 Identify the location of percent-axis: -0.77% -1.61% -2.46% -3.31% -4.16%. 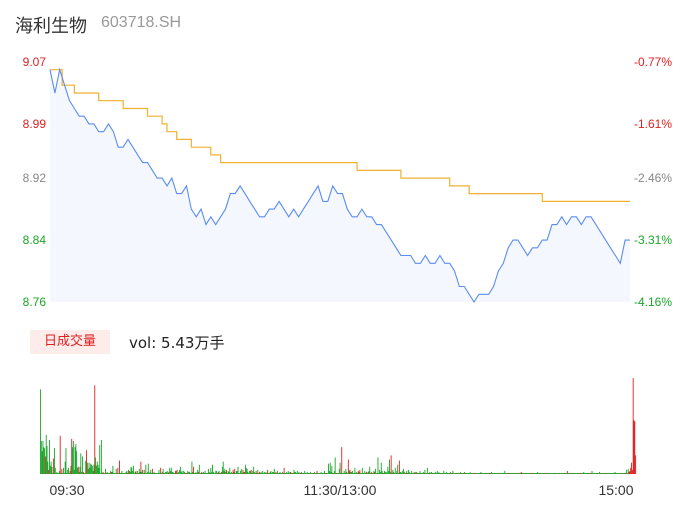
(653, 182).